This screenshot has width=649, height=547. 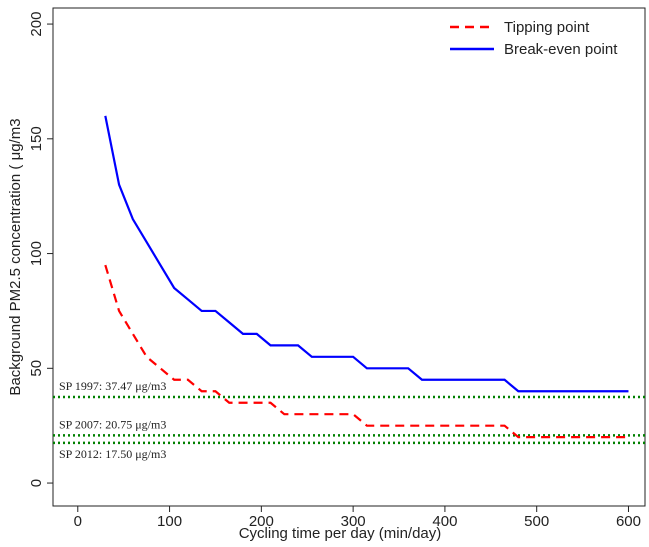 I want to click on legend-label: Break-even point, so click(x=561, y=49).